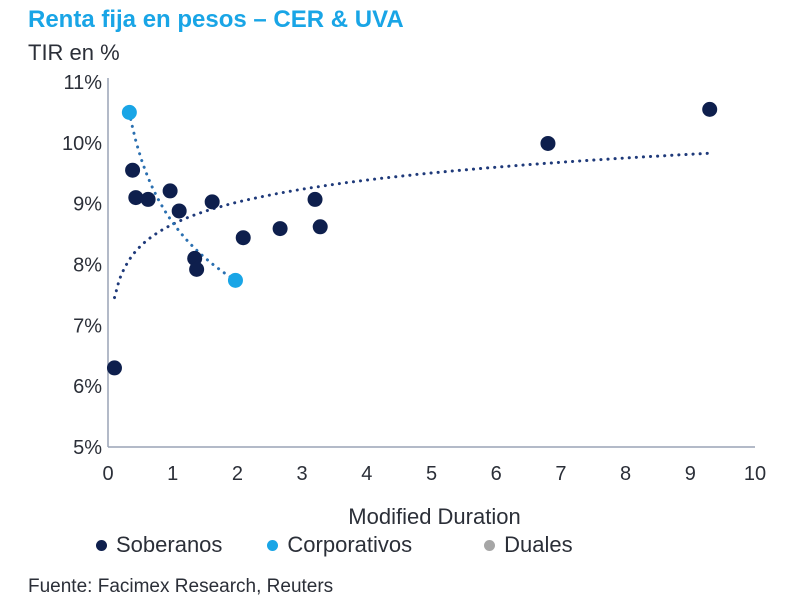 The height and width of the screenshot is (609, 800). What do you see at coordinates (172, 474) in the screenshot?
I see `x-tick-label: 1` at bounding box center [172, 474].